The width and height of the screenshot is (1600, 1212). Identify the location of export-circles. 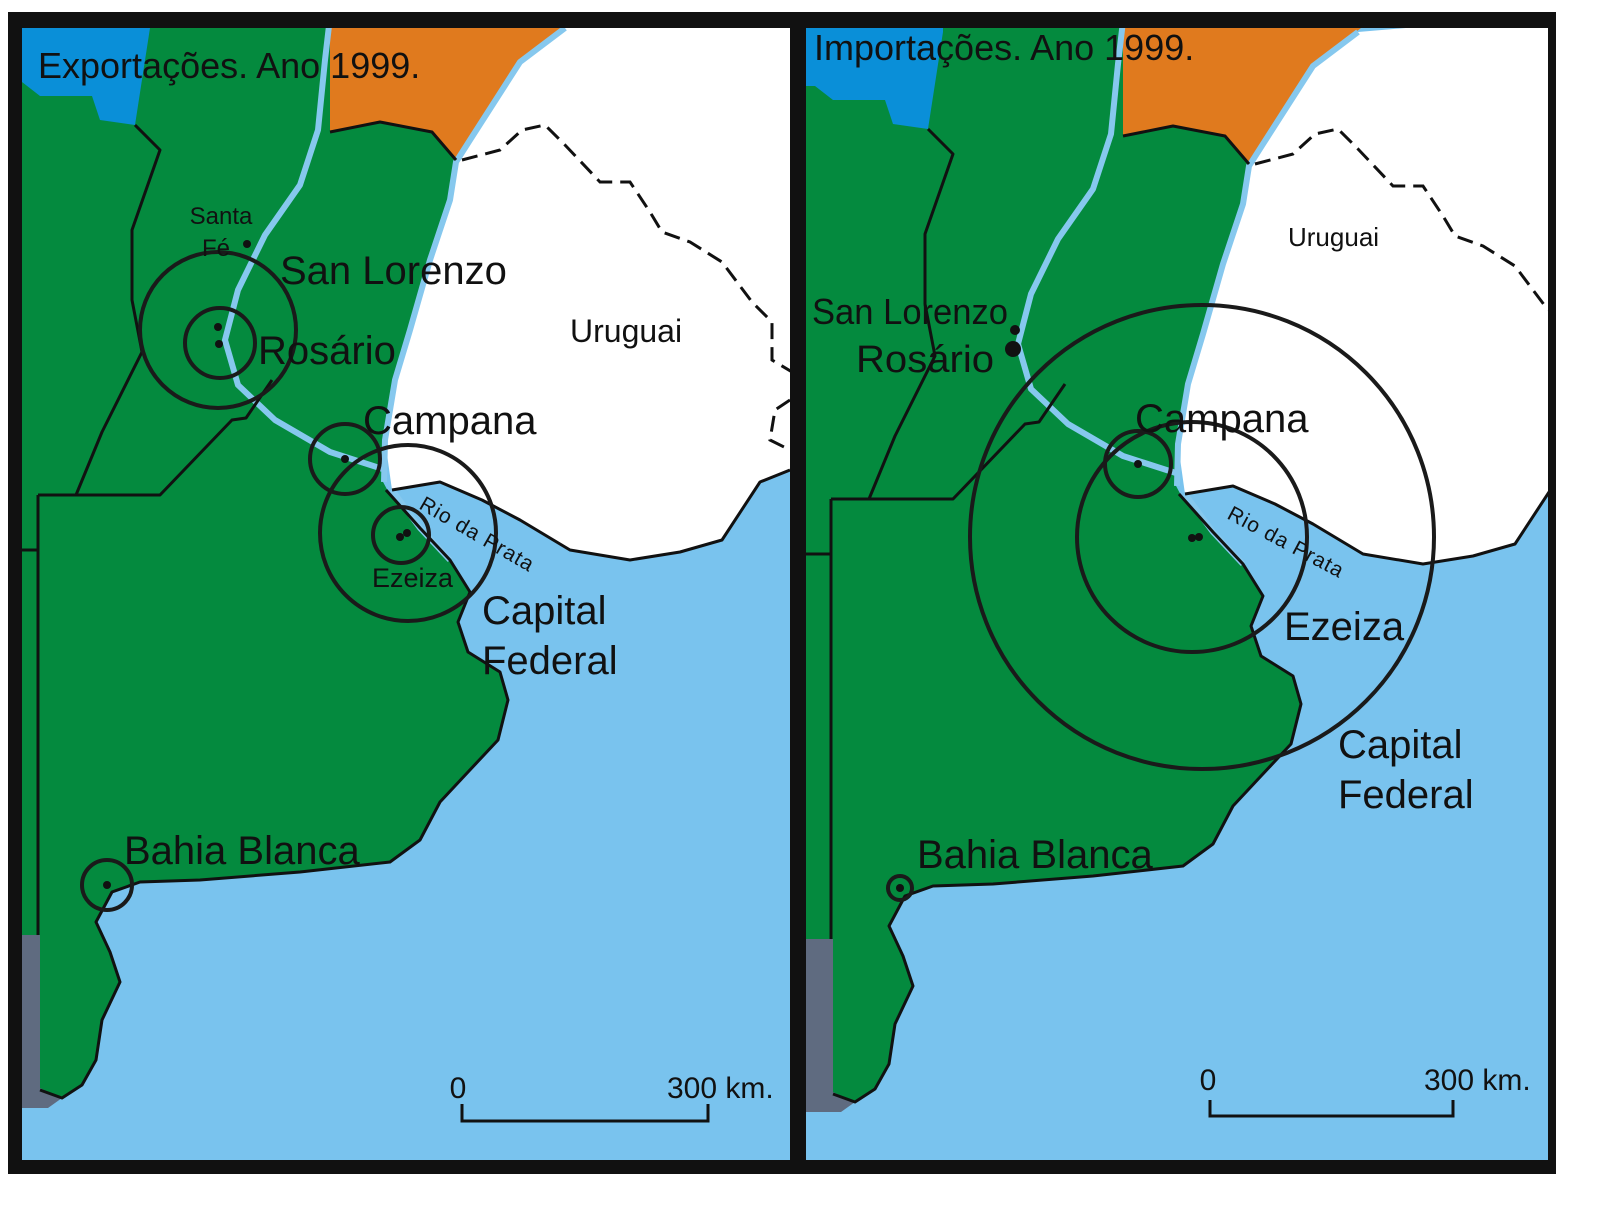
(289, 576).